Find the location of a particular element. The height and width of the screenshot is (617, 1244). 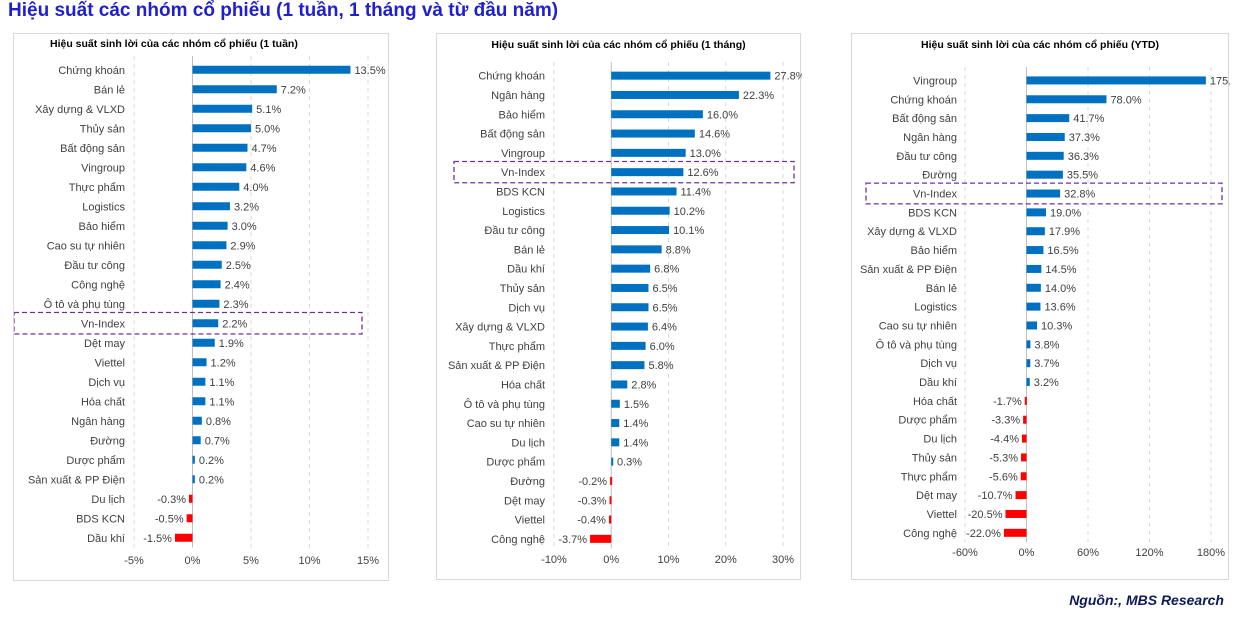

data-label: -4.4% is located at coordinates (1004, 440).